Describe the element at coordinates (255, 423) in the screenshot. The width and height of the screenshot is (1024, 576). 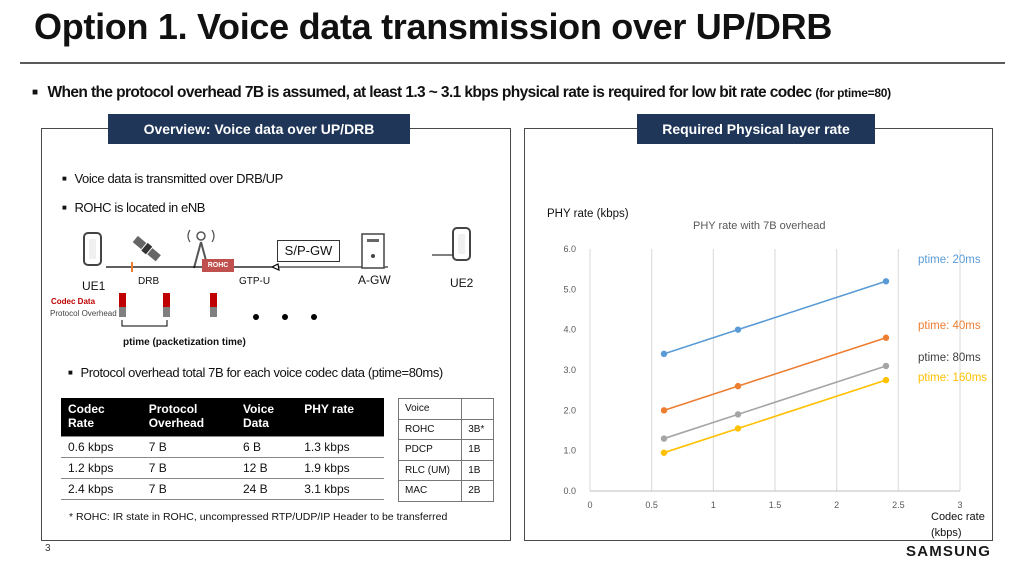
I see `header-line: Data` at that location.